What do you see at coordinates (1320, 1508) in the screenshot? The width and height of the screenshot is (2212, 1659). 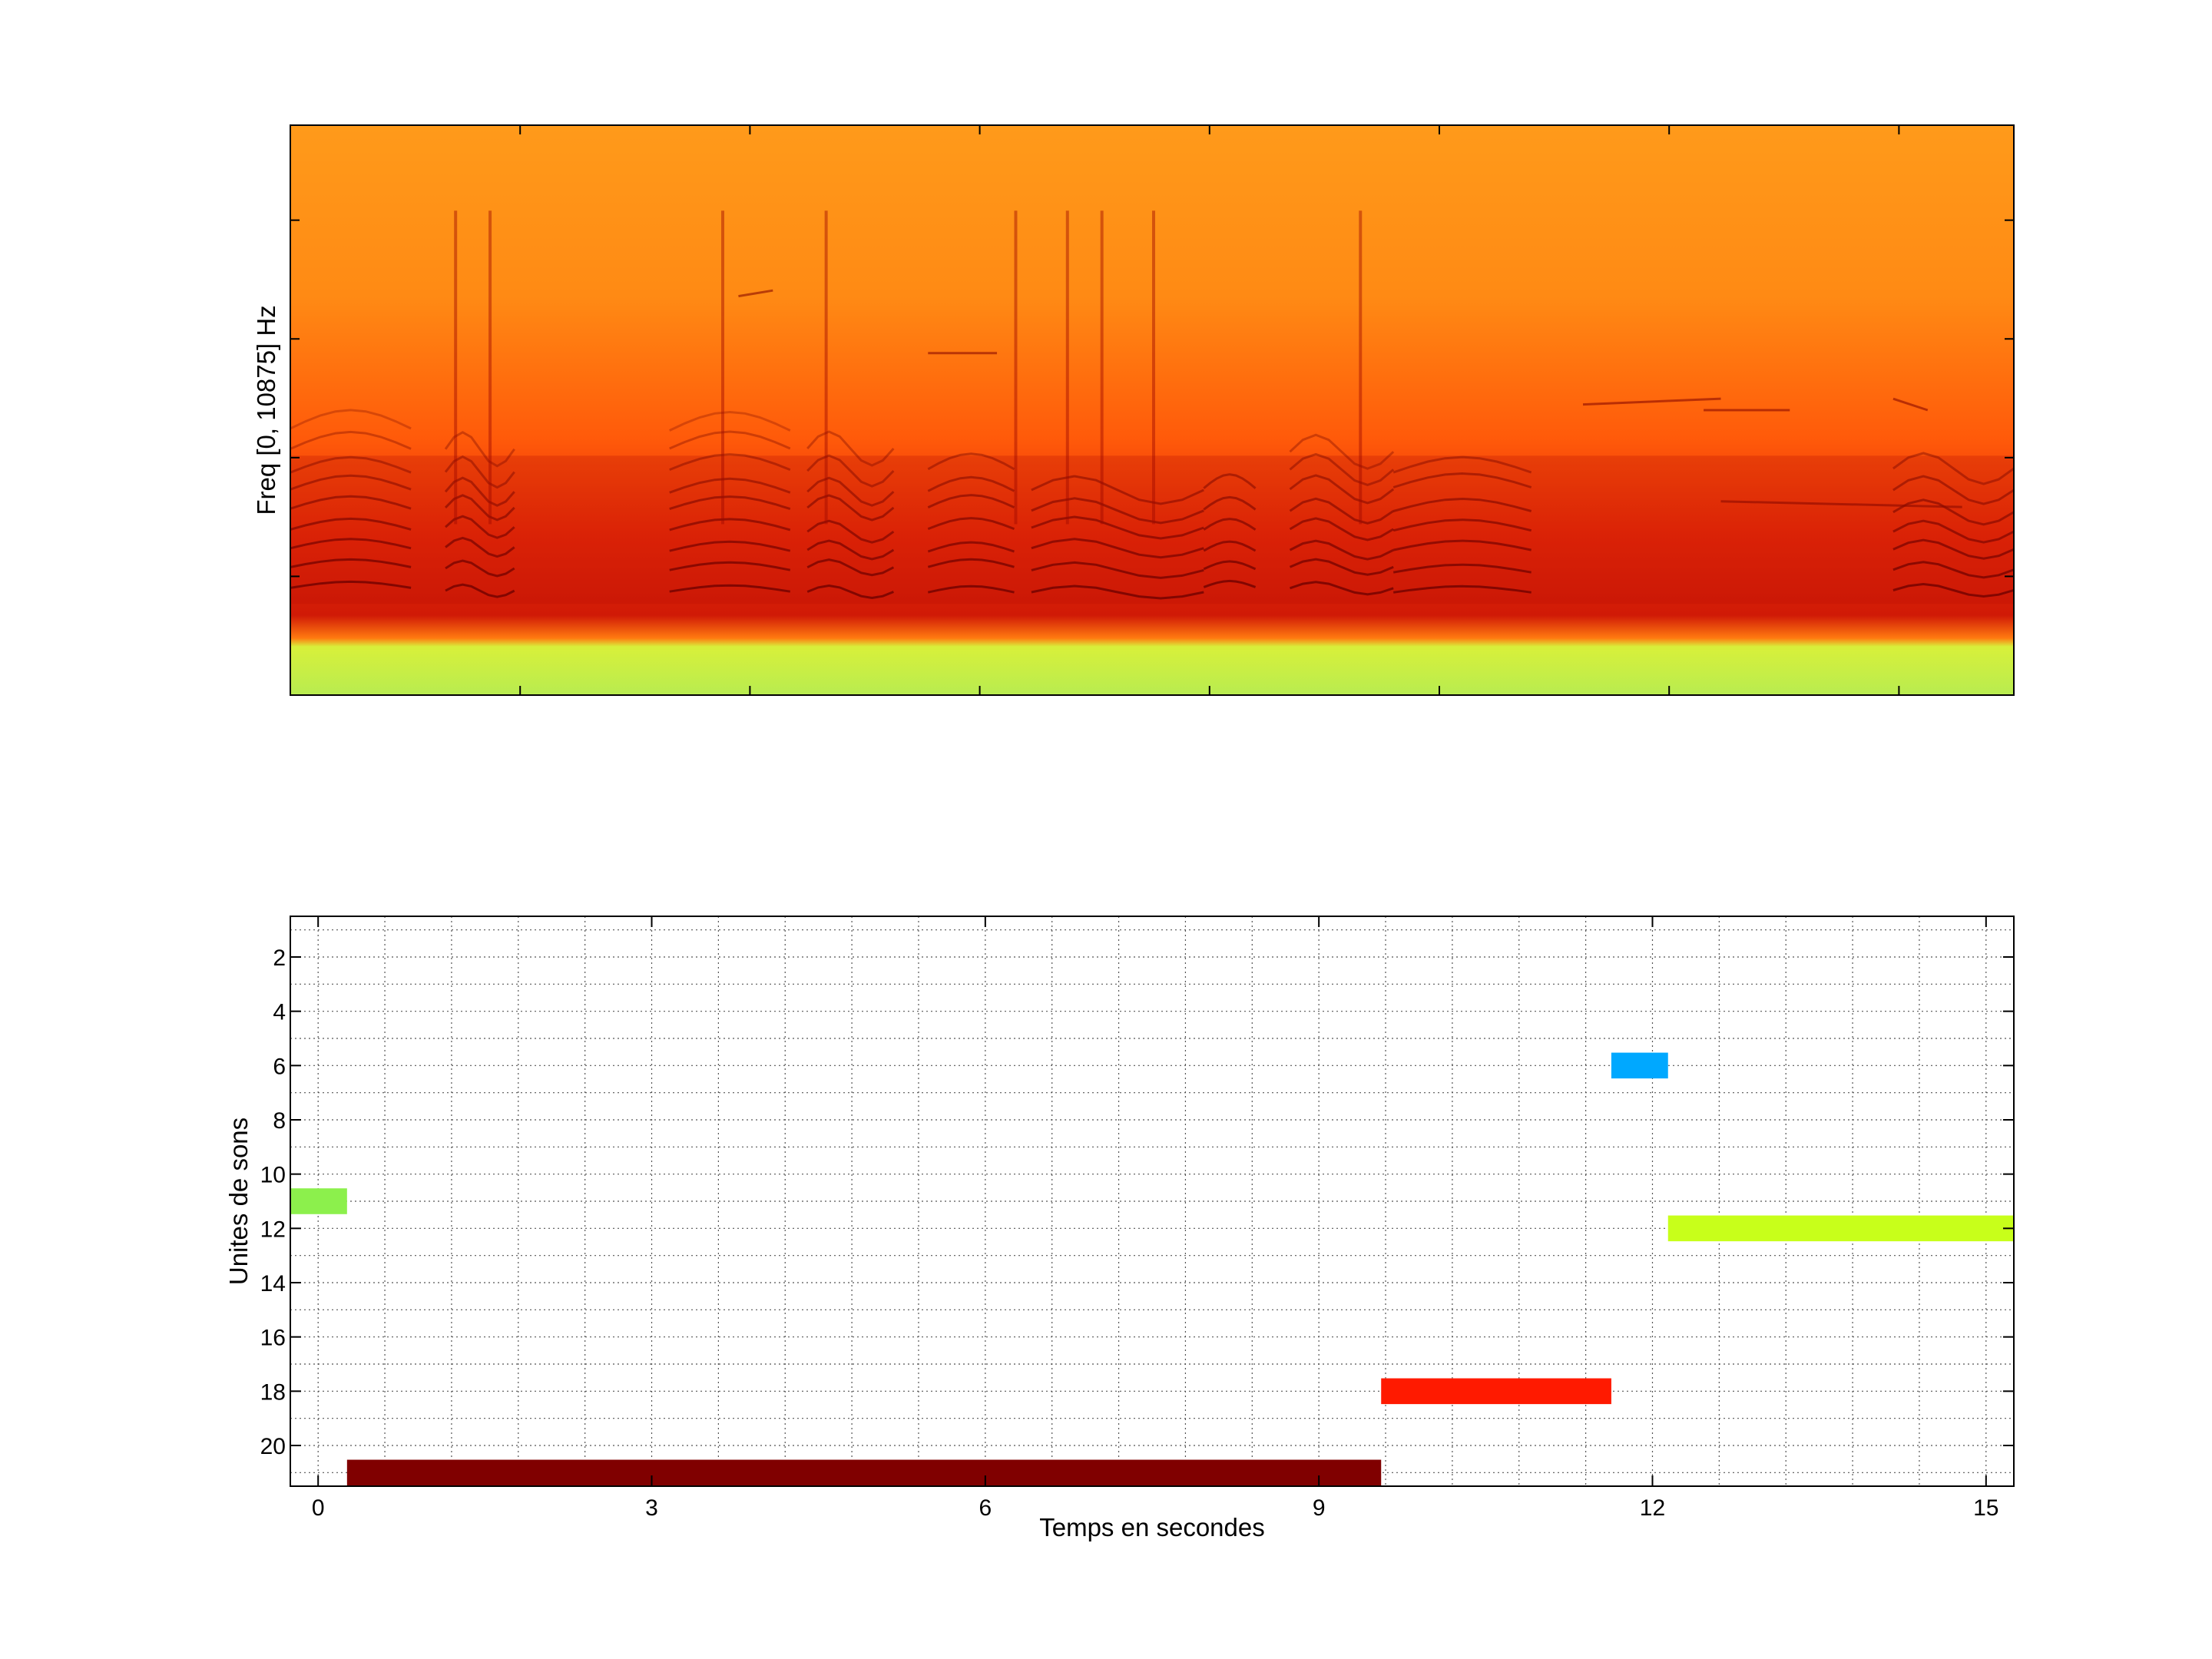 I see `x-tick-label: 9` at bounding box center [1320, 1508].